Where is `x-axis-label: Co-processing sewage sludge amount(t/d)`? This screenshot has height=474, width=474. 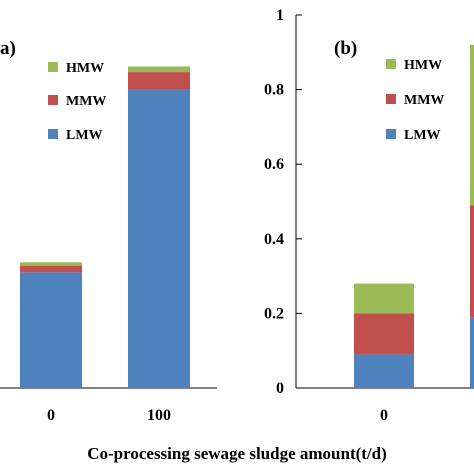 x-axis-label: Co-processing sewage sludge amount(t/d) is located at coordinates (237, 453).